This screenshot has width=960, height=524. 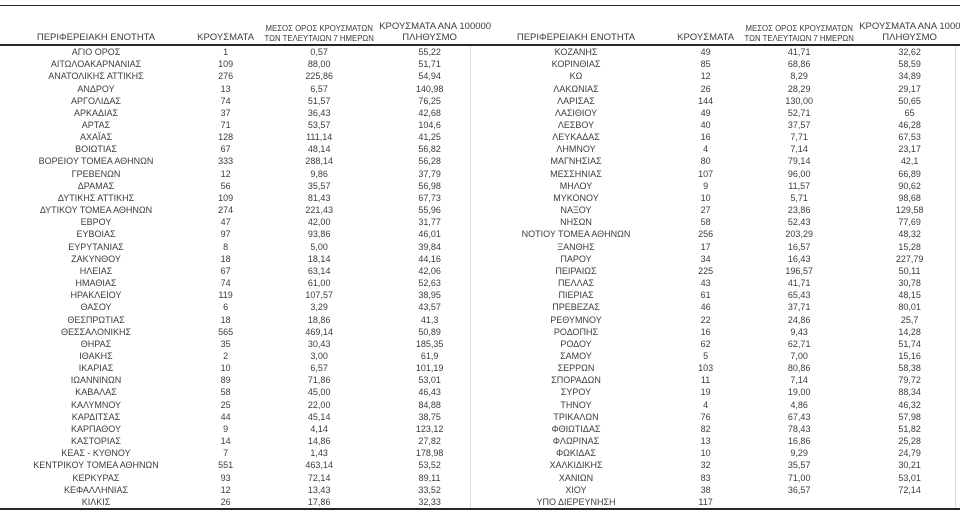 I want to click on region-cell: ΒΟΡΕΙΟΥ ΤΟΜΕΑ ΑΘΗΝΩΝ, so click(x=96, y=161).